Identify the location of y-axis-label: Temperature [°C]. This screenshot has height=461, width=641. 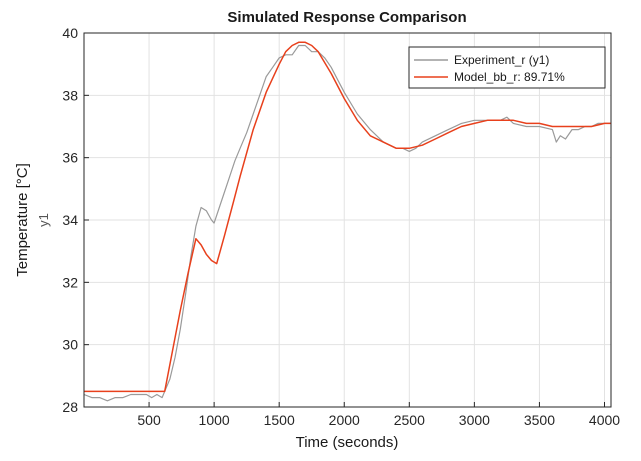
(22, 220).